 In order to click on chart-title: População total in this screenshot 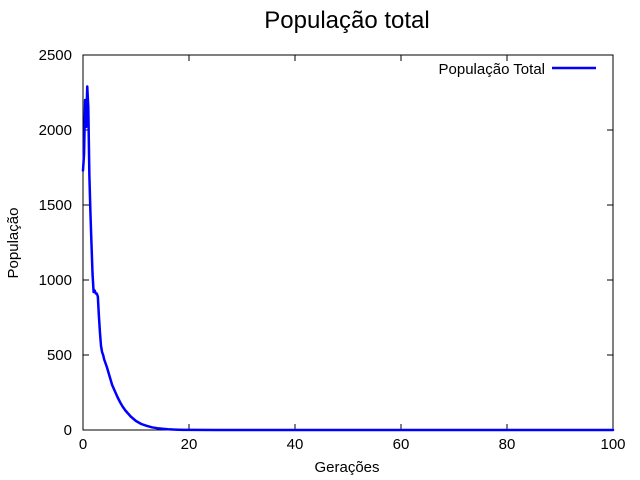, I will do `click(346, 20)`.